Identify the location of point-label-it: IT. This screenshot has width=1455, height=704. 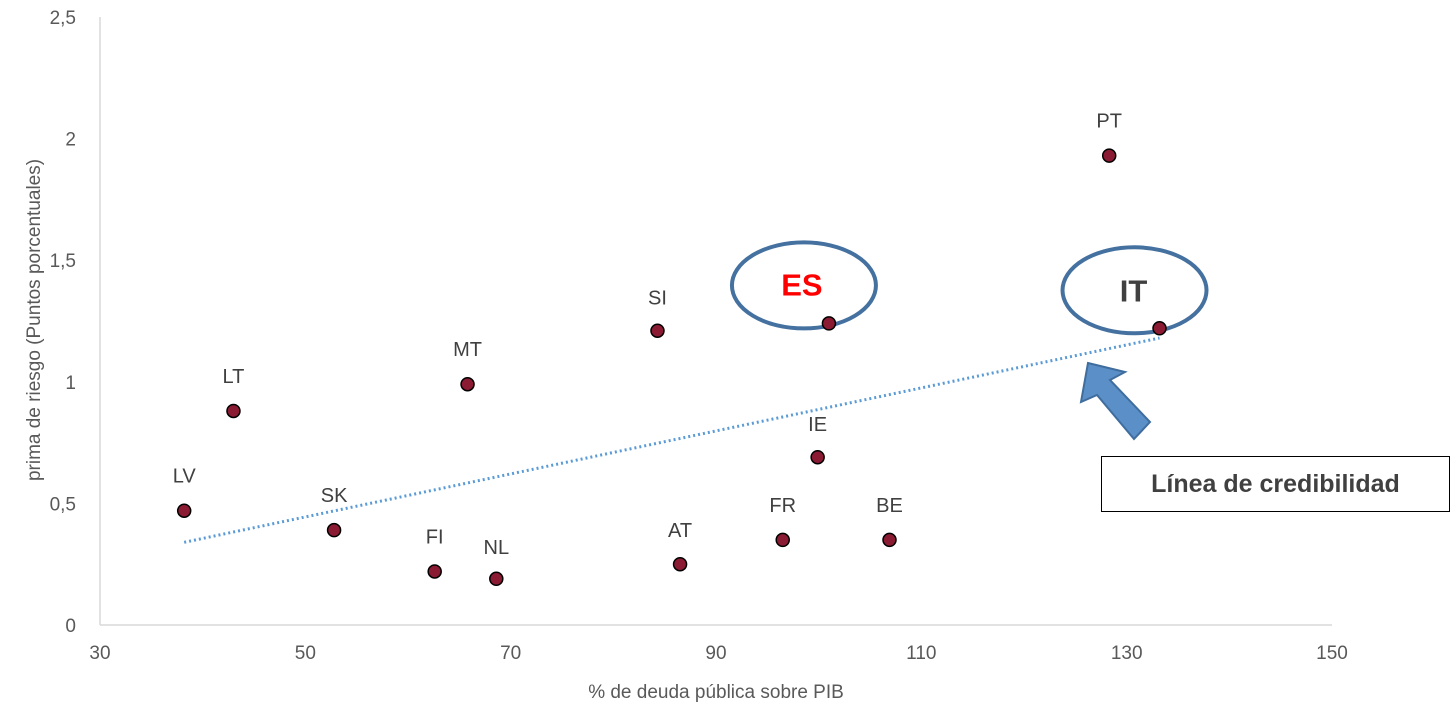
(1134, 290).